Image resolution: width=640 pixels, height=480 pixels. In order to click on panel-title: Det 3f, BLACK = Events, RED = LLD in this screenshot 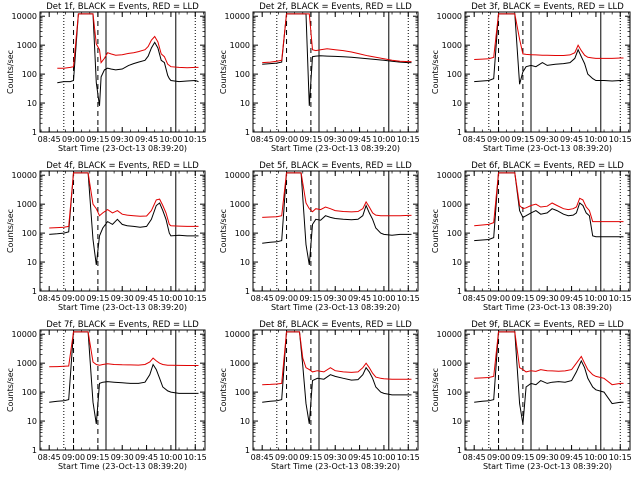, I will do `click(547, 7)`.